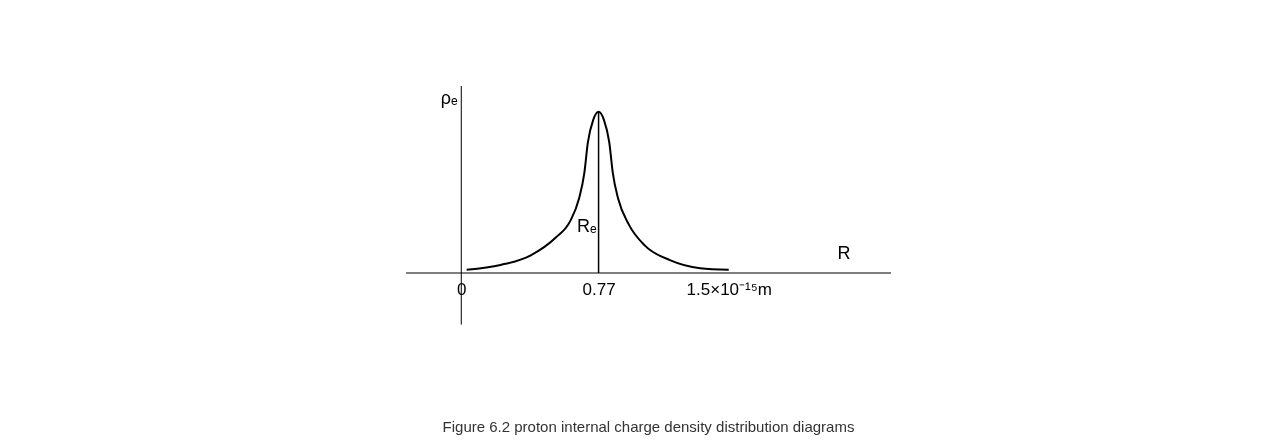 The image size is (1276, 445). Describe the element at coordinates (729, 289) in the screenshot. I see `x-tick-label: 1.5×10⁻¹⁵m` at that location.